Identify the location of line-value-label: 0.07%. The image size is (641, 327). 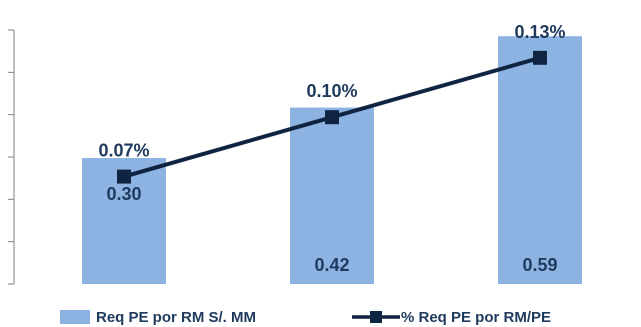
(123, 151).